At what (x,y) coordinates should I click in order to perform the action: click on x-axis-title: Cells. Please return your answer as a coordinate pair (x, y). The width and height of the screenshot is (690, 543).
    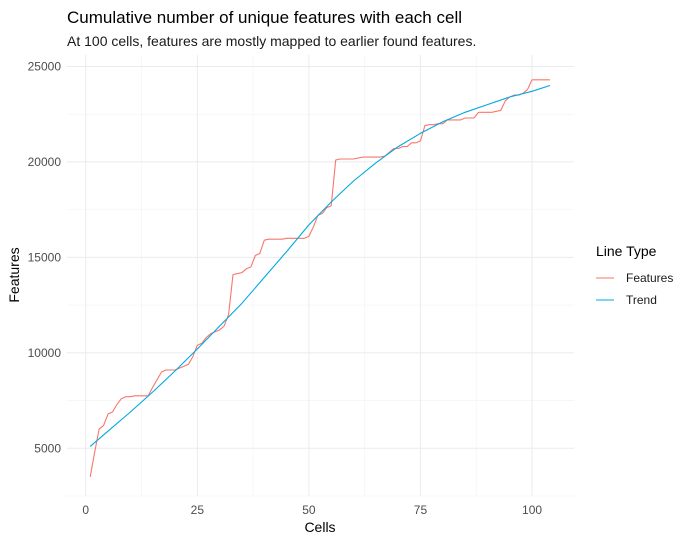
    Looking at the image, I should click on (319, 527).